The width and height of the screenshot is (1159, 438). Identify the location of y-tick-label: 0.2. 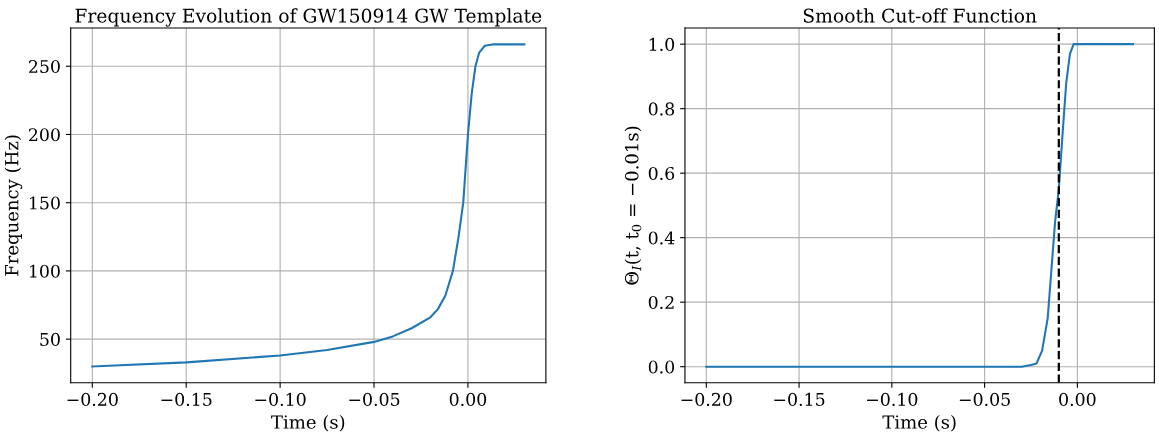
(661, 302).